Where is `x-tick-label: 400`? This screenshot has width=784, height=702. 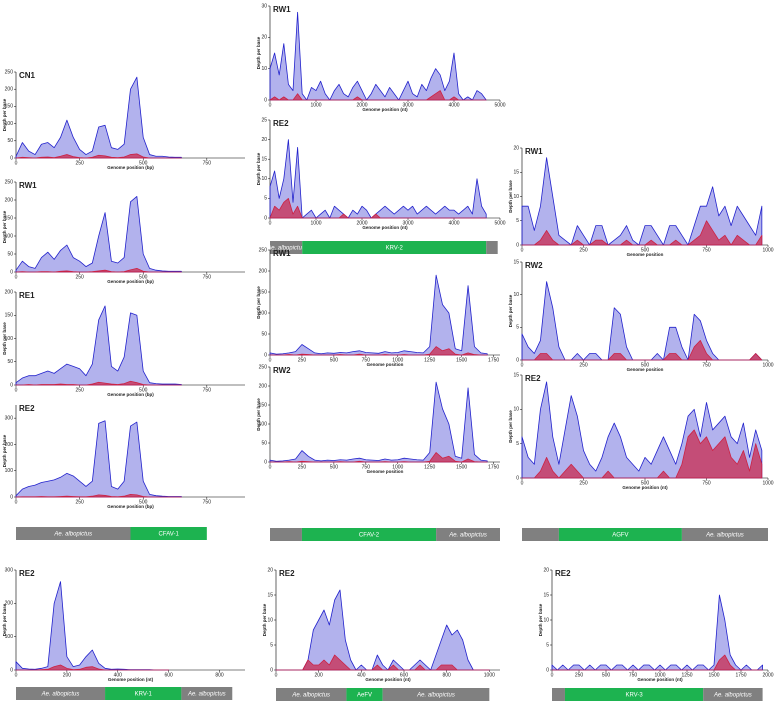 x-tick-label: 400 is located at coordinates (118, 675).